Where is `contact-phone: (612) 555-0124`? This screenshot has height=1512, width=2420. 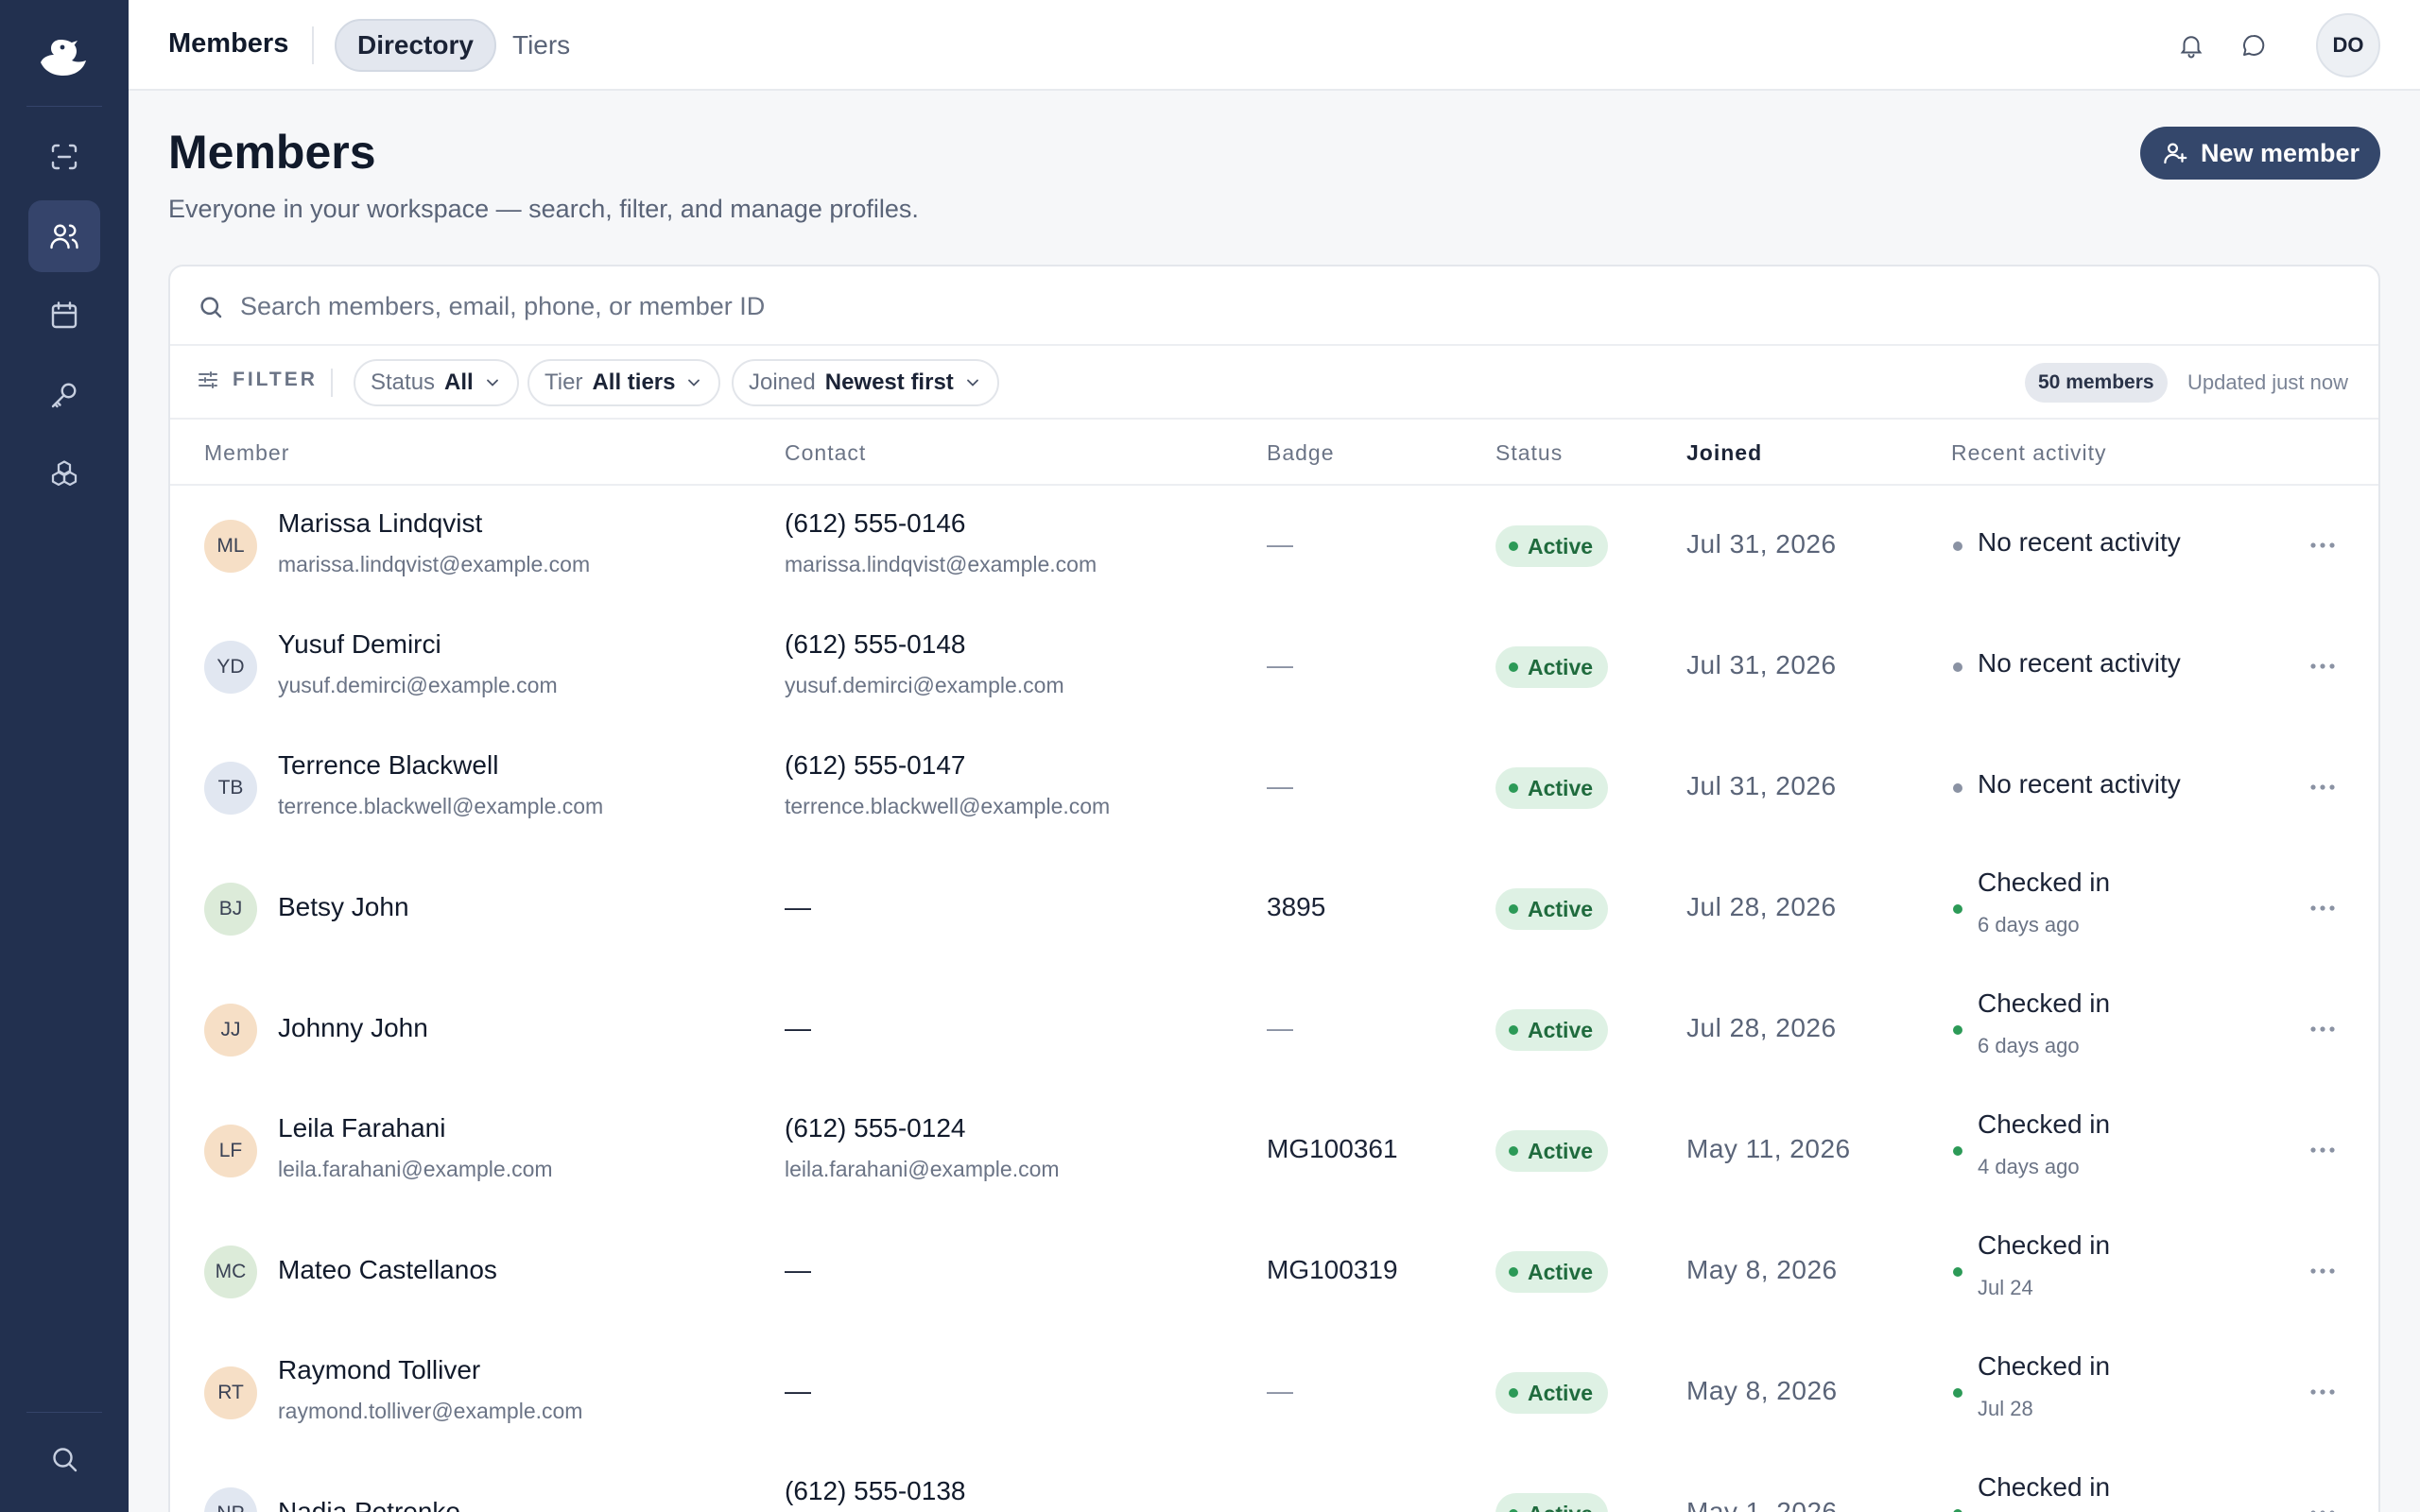
contact-phone: (612) 555-0124 is located at coordinates (875, 1128).